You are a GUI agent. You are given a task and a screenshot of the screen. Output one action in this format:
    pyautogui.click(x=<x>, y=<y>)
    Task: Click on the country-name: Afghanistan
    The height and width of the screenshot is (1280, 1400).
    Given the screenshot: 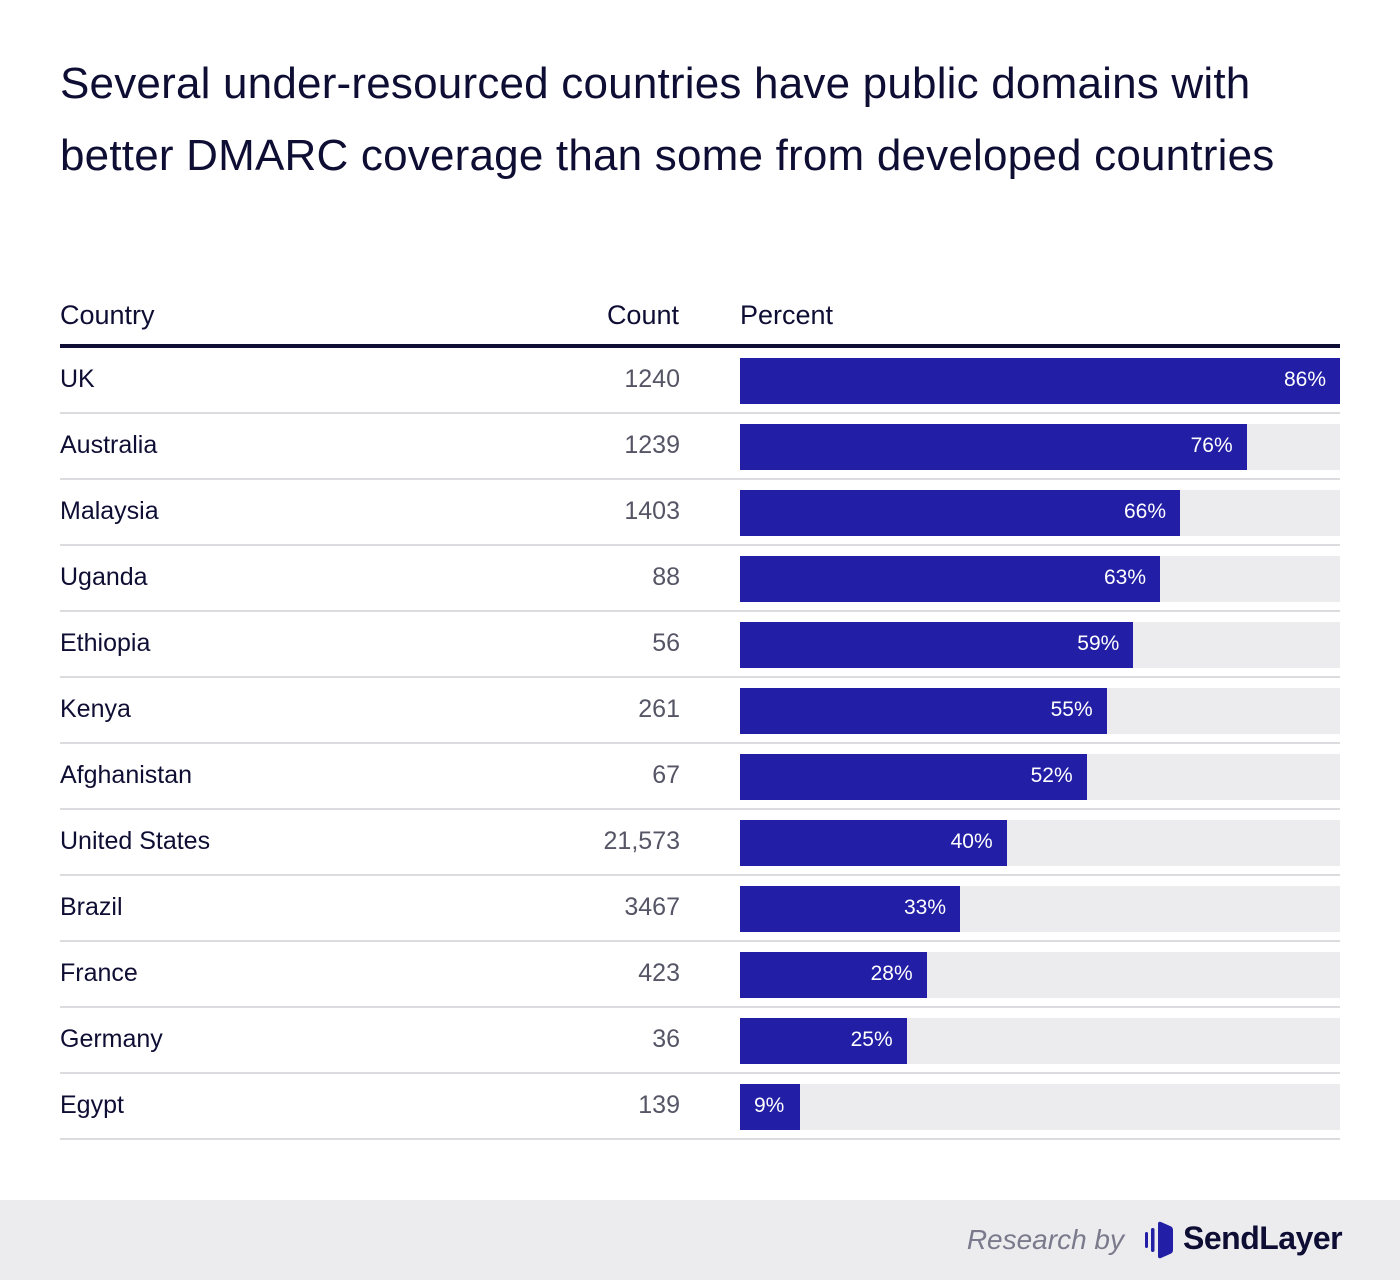 What is the action you would take?
    pyautogui.click(x=126, y=775)
    